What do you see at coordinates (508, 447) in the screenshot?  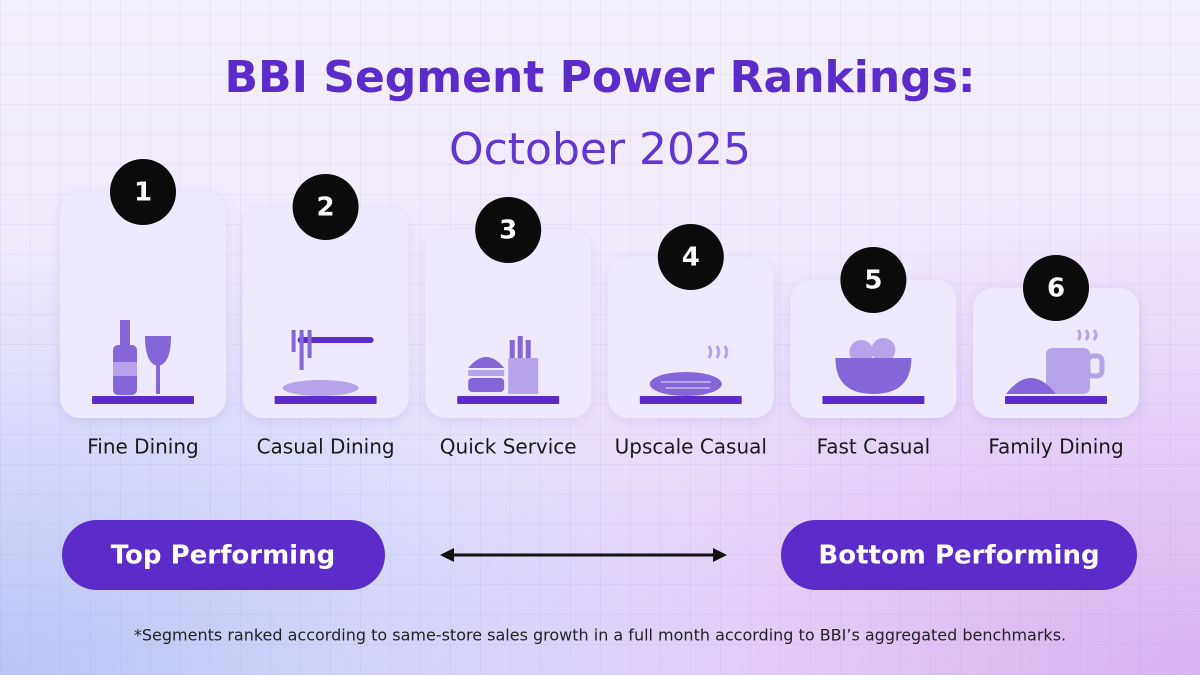 I see `segment-label: Quick Service` at bounding box center [508, 447].